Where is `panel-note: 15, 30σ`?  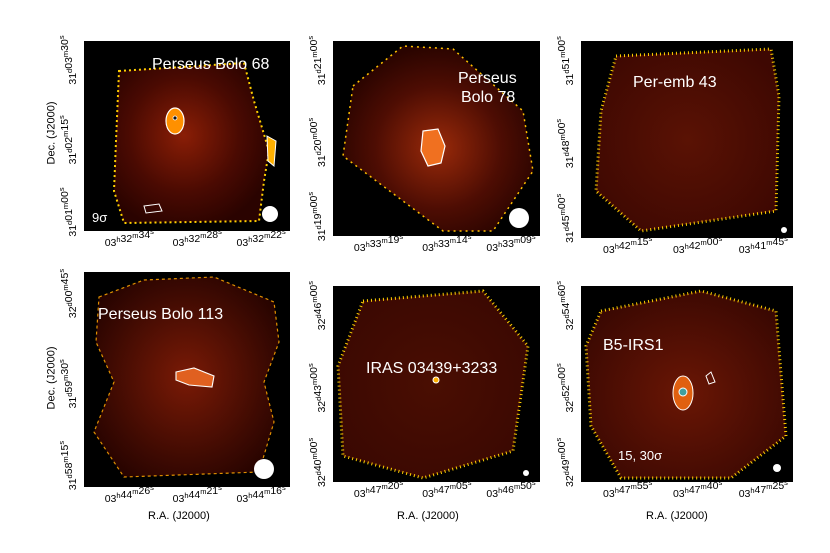
panel-note: 15, 30σ is located at coordinates (640, 455).